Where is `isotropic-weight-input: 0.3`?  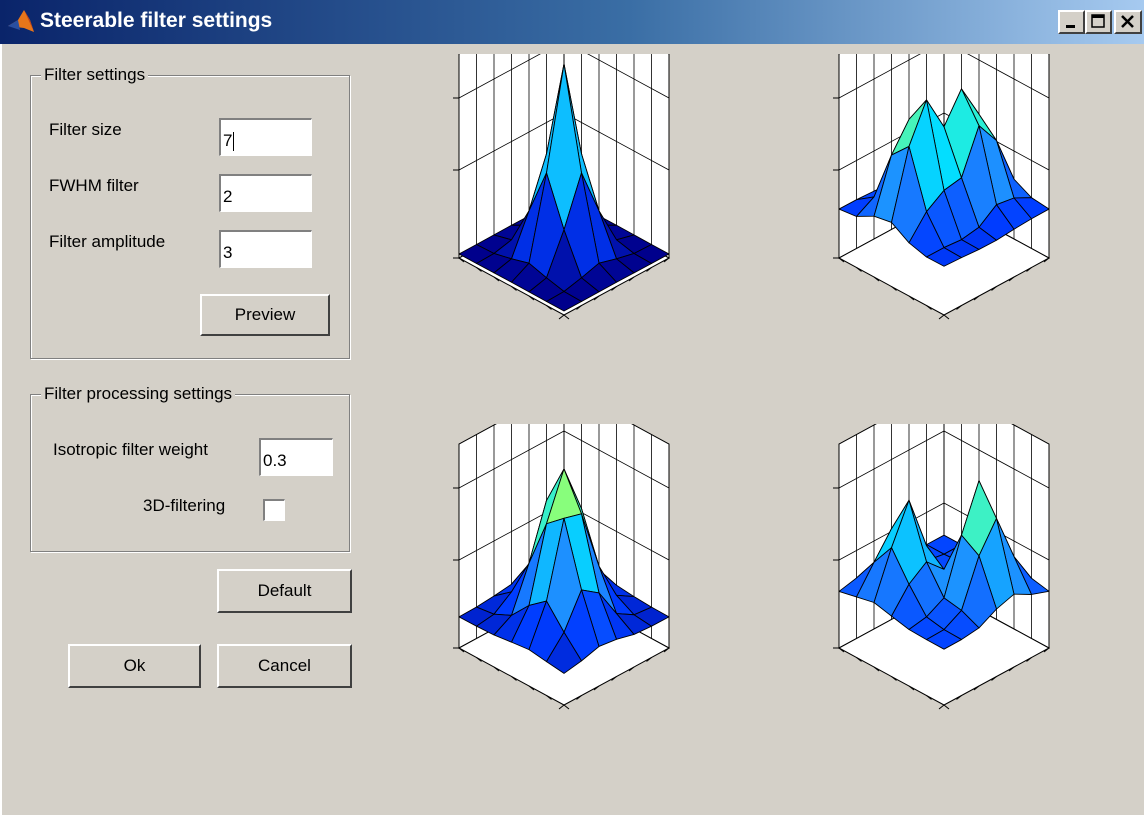 isotropic-weight-input: 0.3 is located at coordinates (296, 457).